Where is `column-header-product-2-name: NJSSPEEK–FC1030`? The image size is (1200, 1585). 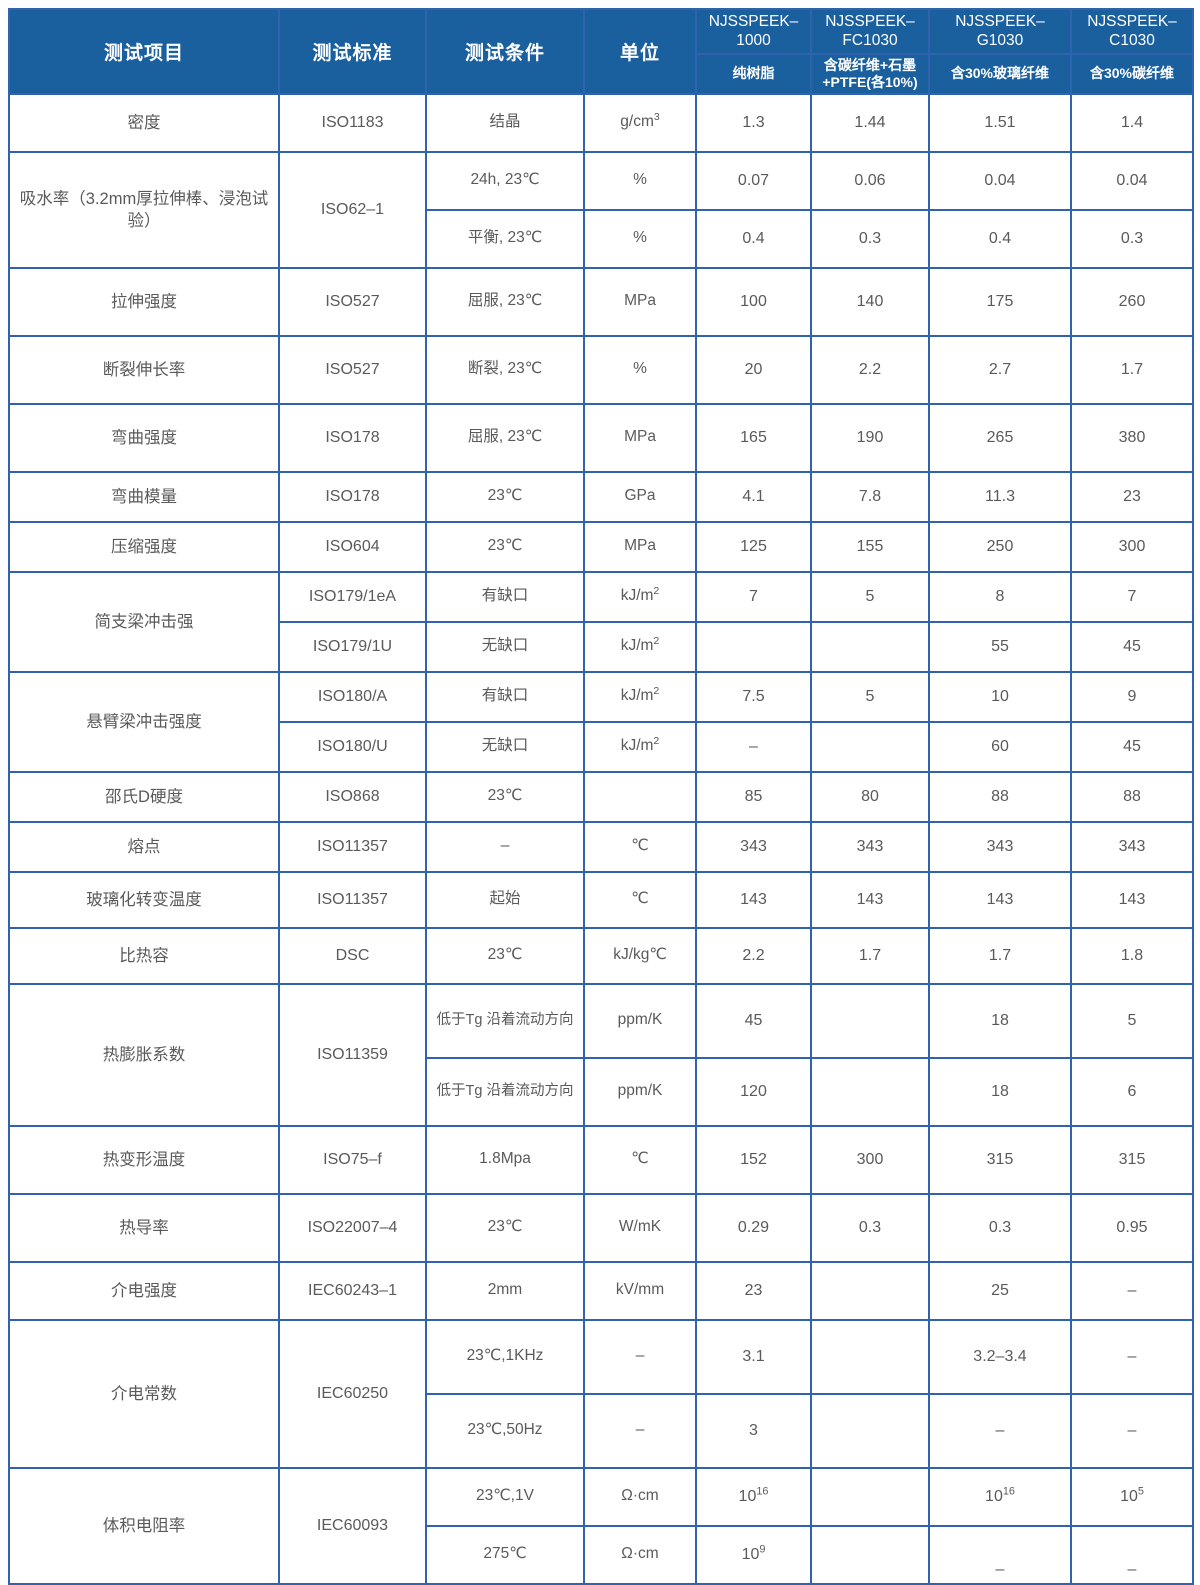 column-header-product-2-name: NJSSPEEK–FC1030 is located at coordinates (870, 31).